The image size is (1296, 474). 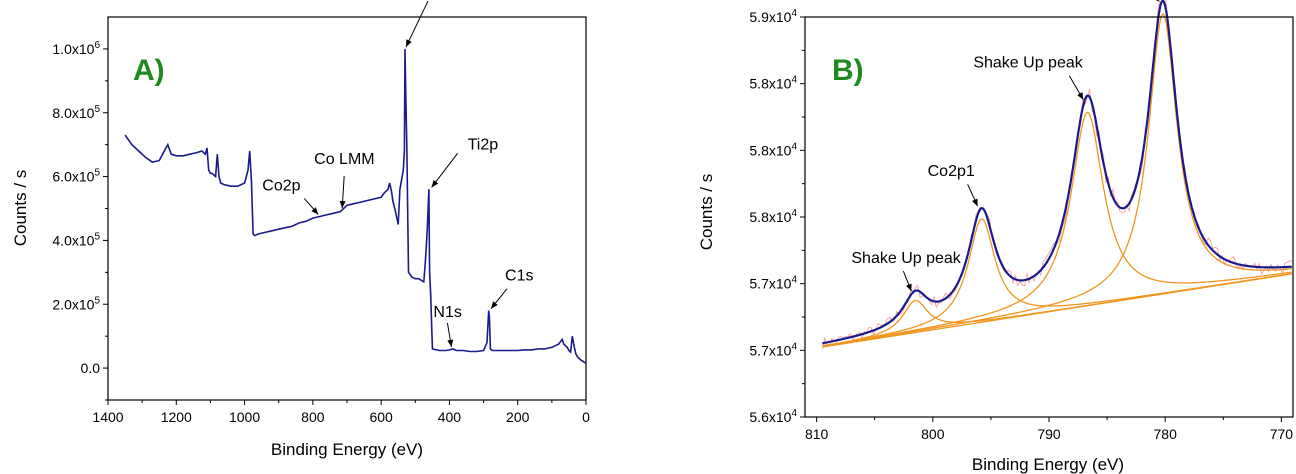 What do you see at coordinates (91, 368) in the screenshot?
I see `y-tick-label: 0.0` at bounding box center [91, 368].